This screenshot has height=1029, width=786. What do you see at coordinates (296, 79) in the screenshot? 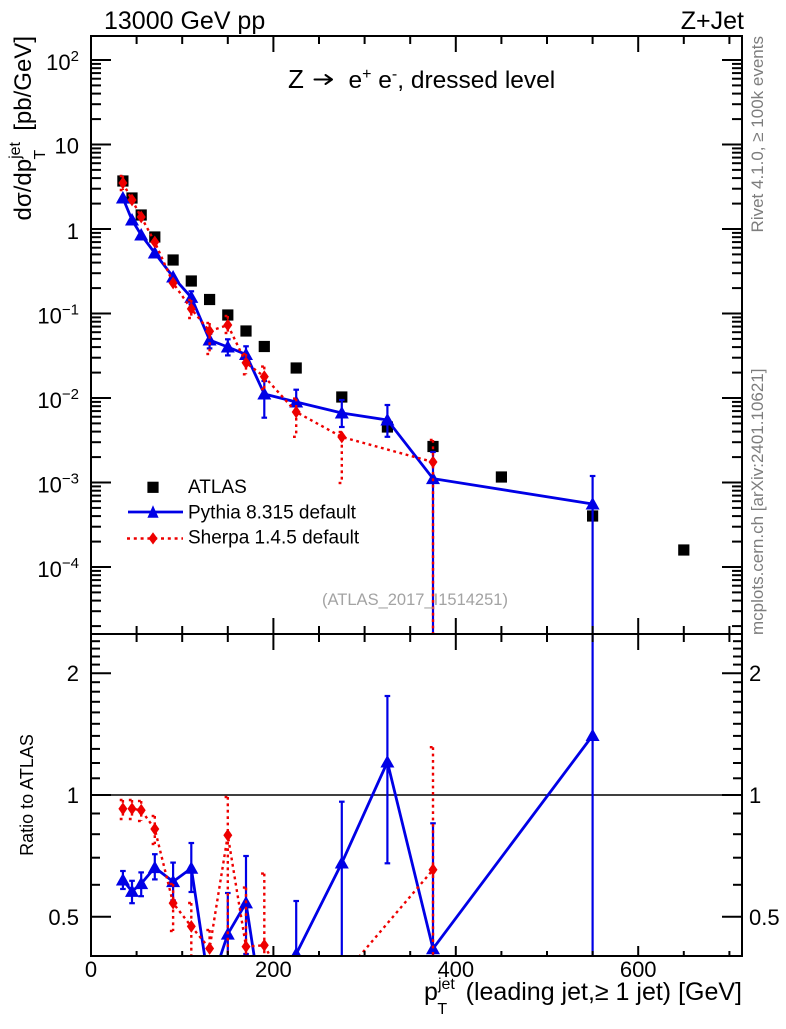
I see `svg-text: Z` at bounding box center [296, 79].